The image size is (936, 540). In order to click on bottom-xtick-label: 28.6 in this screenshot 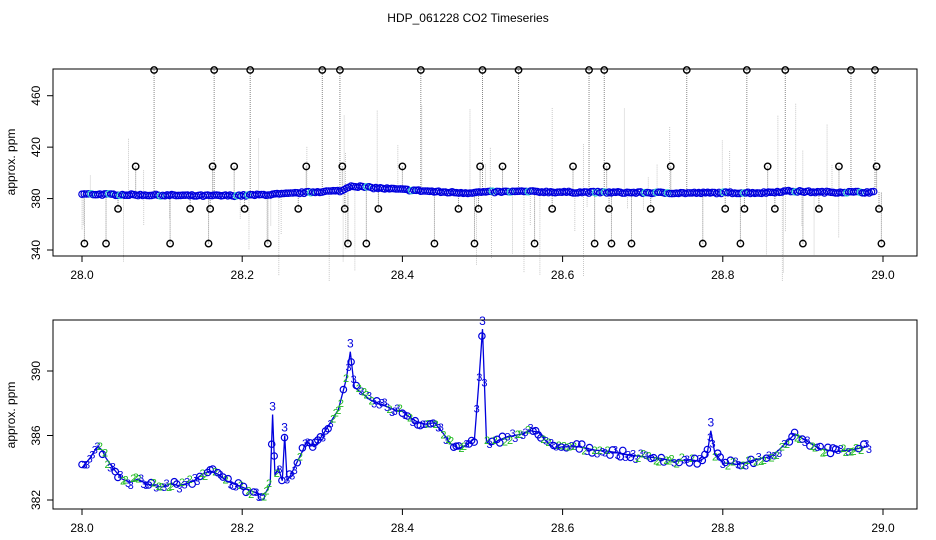, I will do `click(563, 528)`.